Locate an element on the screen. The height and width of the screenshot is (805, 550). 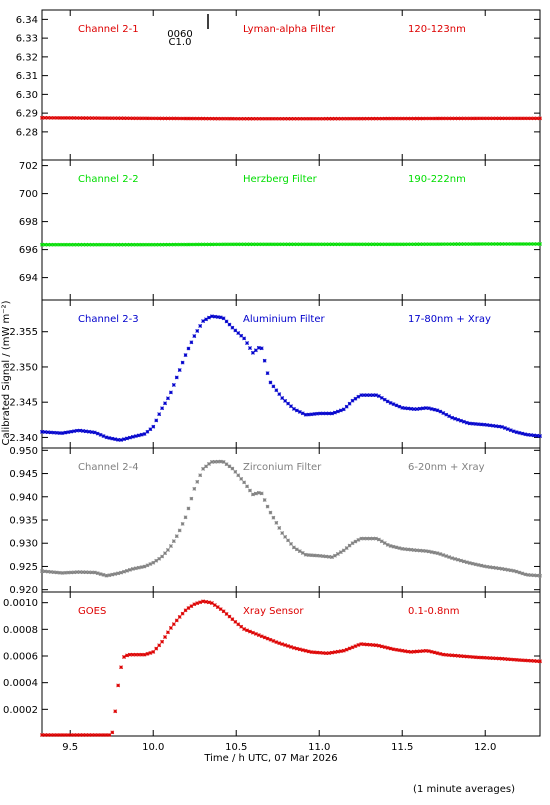
y-tick-label: 0.0004 is located at coordinates (20, 683).